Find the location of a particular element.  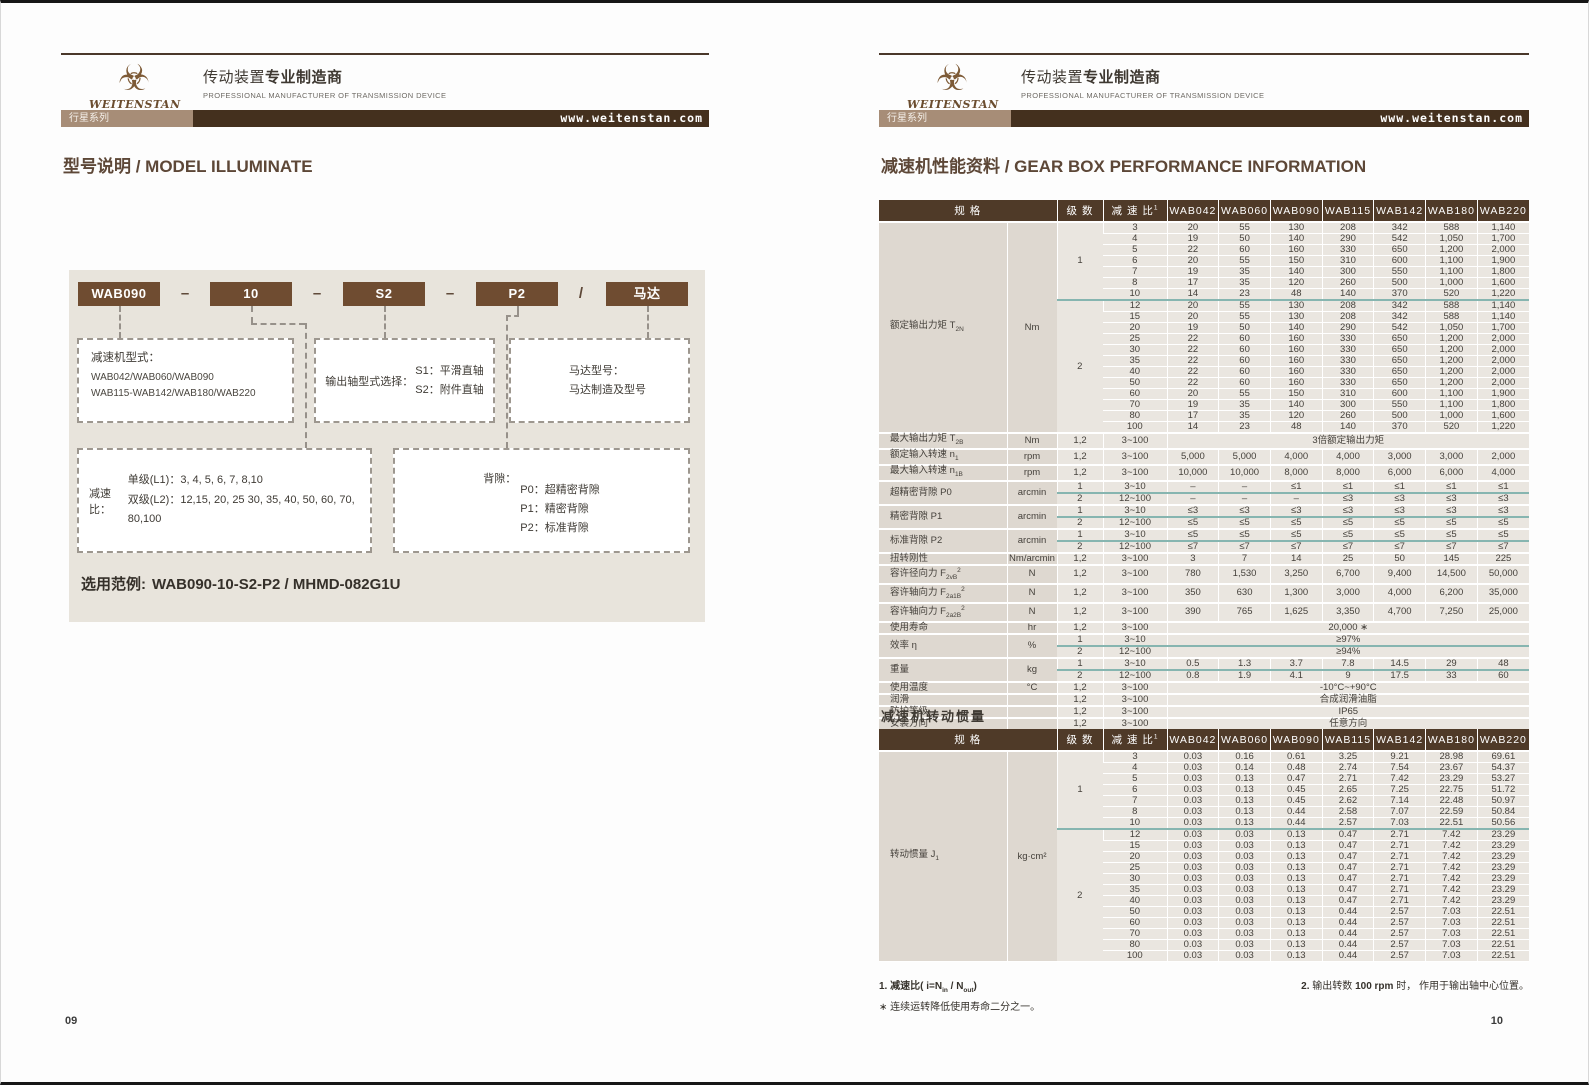

table-row: 额定输出力矩 T2N Nm 1 3 20 55 130 208 342 588 1,140 is located at coordinates (1204, 327).